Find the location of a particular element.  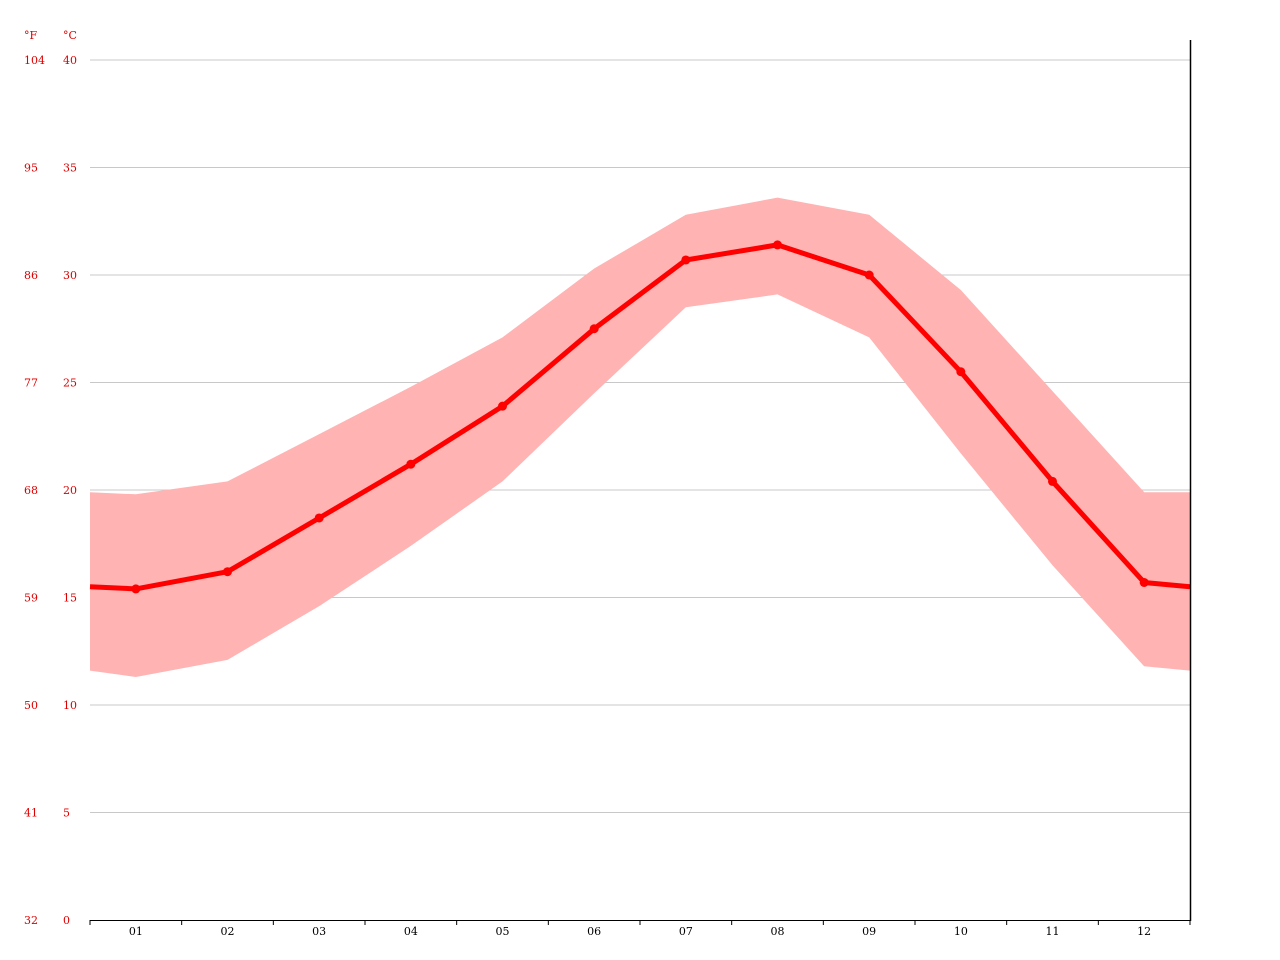

x-tick-label: 10 is located at coordinates (961, 931).